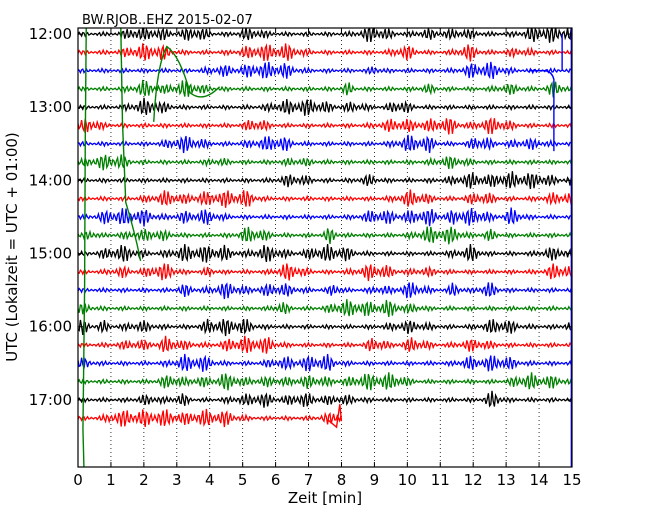  Describe the element at coordinates (12, 247) in the screenshot. I see `y-axis-title: UTC (Lokalzeit = UTC + 01:00)` at that location.